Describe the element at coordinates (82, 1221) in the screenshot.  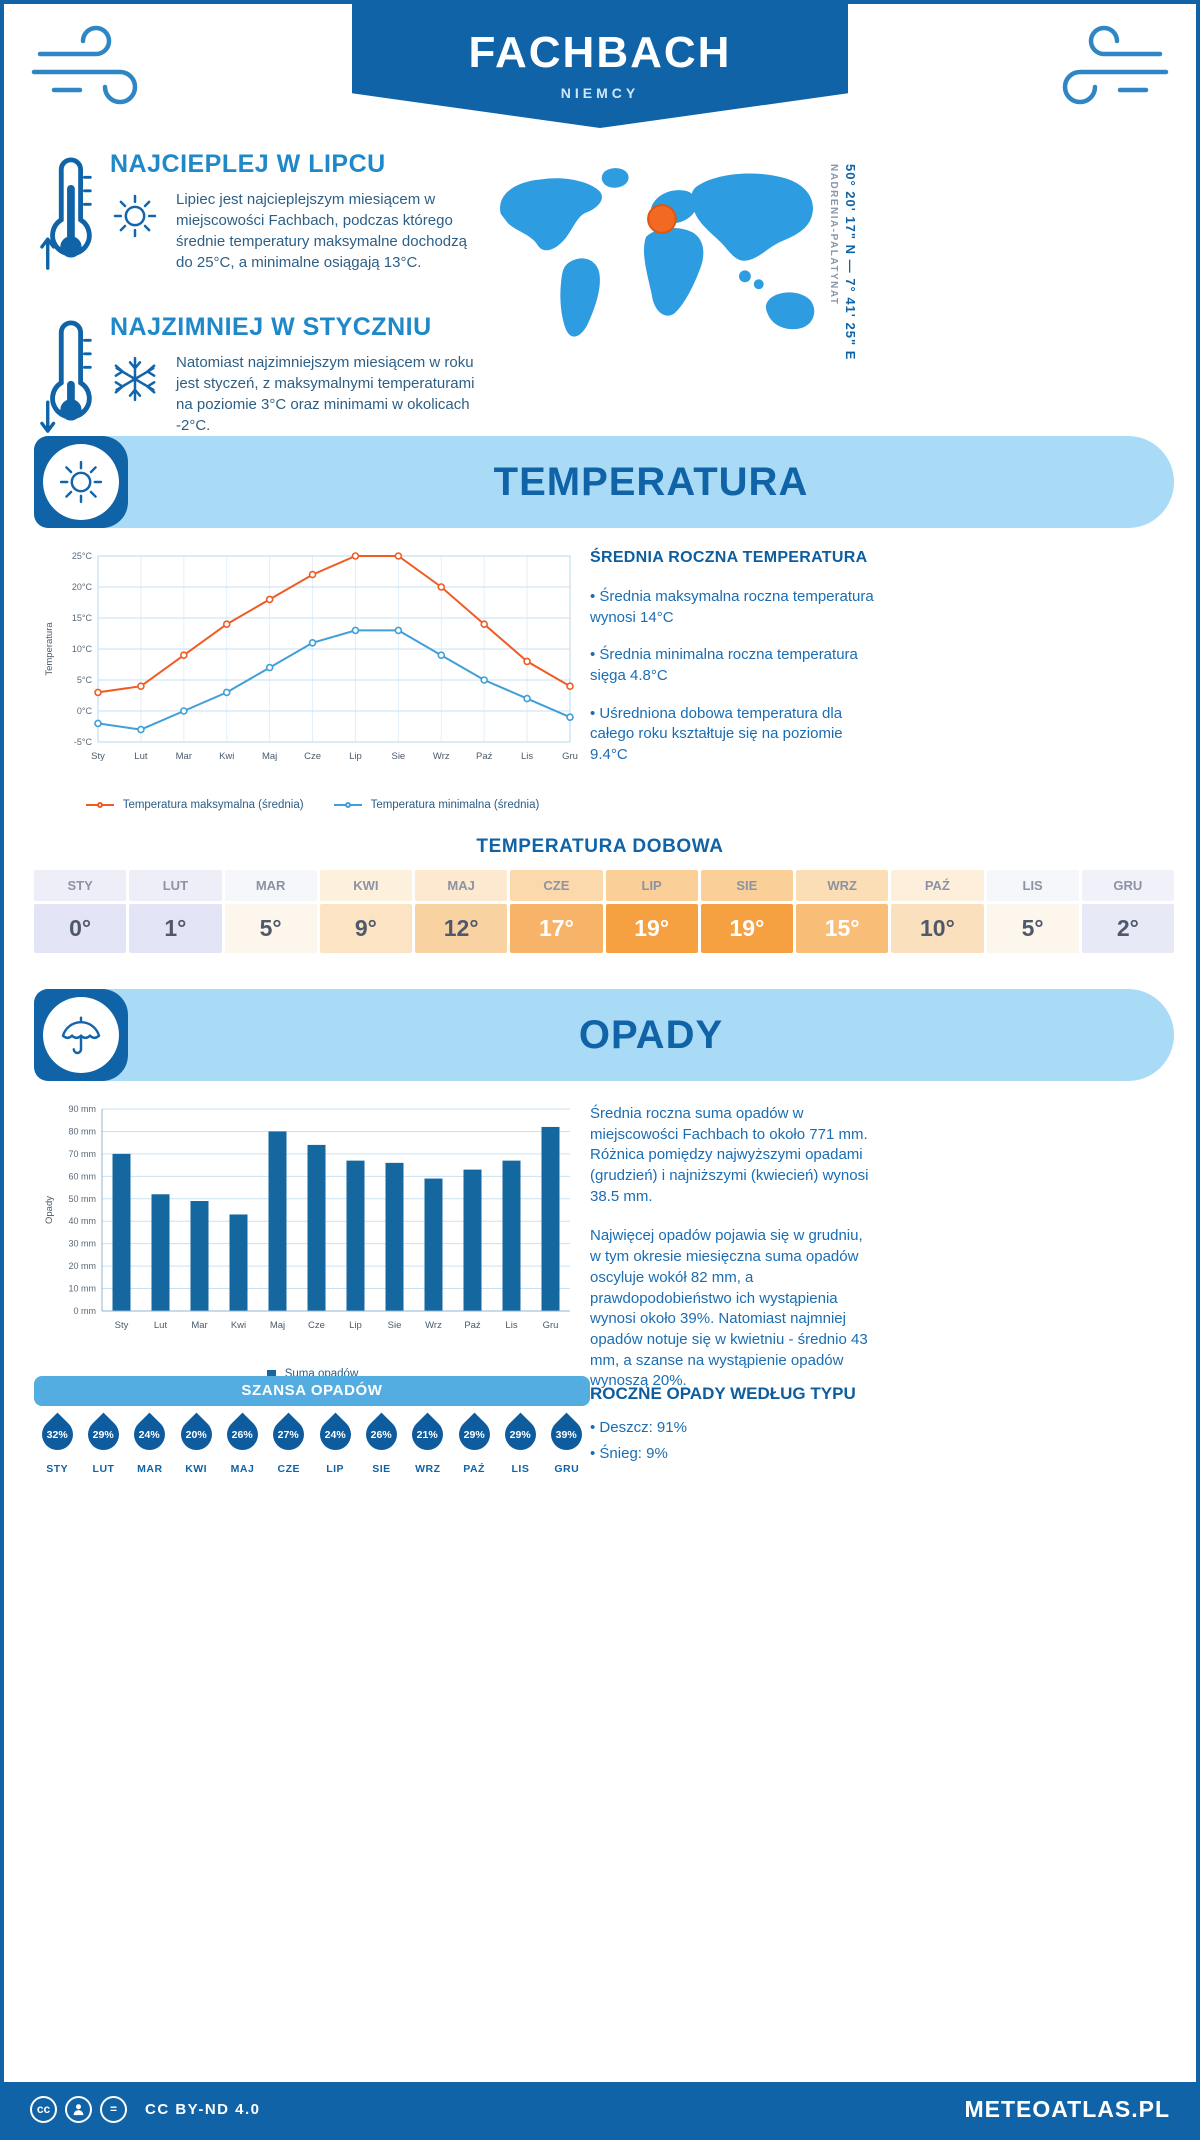
I see `svg-text: 40 mm` at that location.